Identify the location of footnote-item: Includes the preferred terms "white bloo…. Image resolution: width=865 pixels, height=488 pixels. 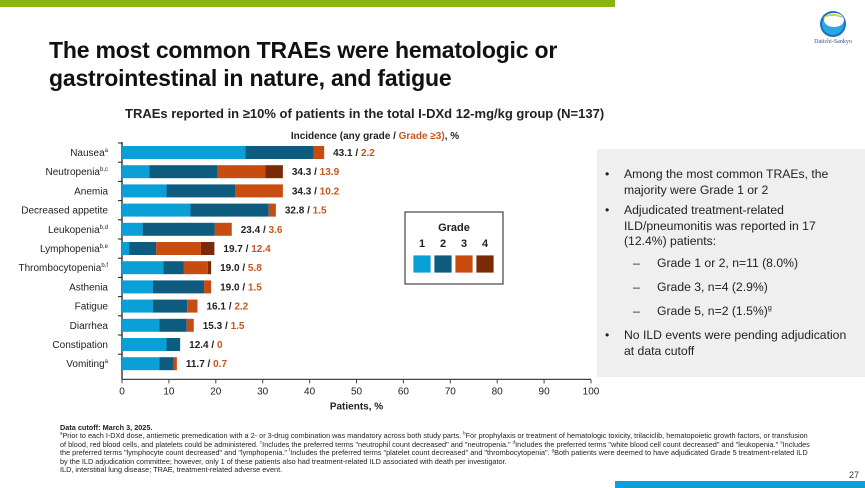
(648, 444).